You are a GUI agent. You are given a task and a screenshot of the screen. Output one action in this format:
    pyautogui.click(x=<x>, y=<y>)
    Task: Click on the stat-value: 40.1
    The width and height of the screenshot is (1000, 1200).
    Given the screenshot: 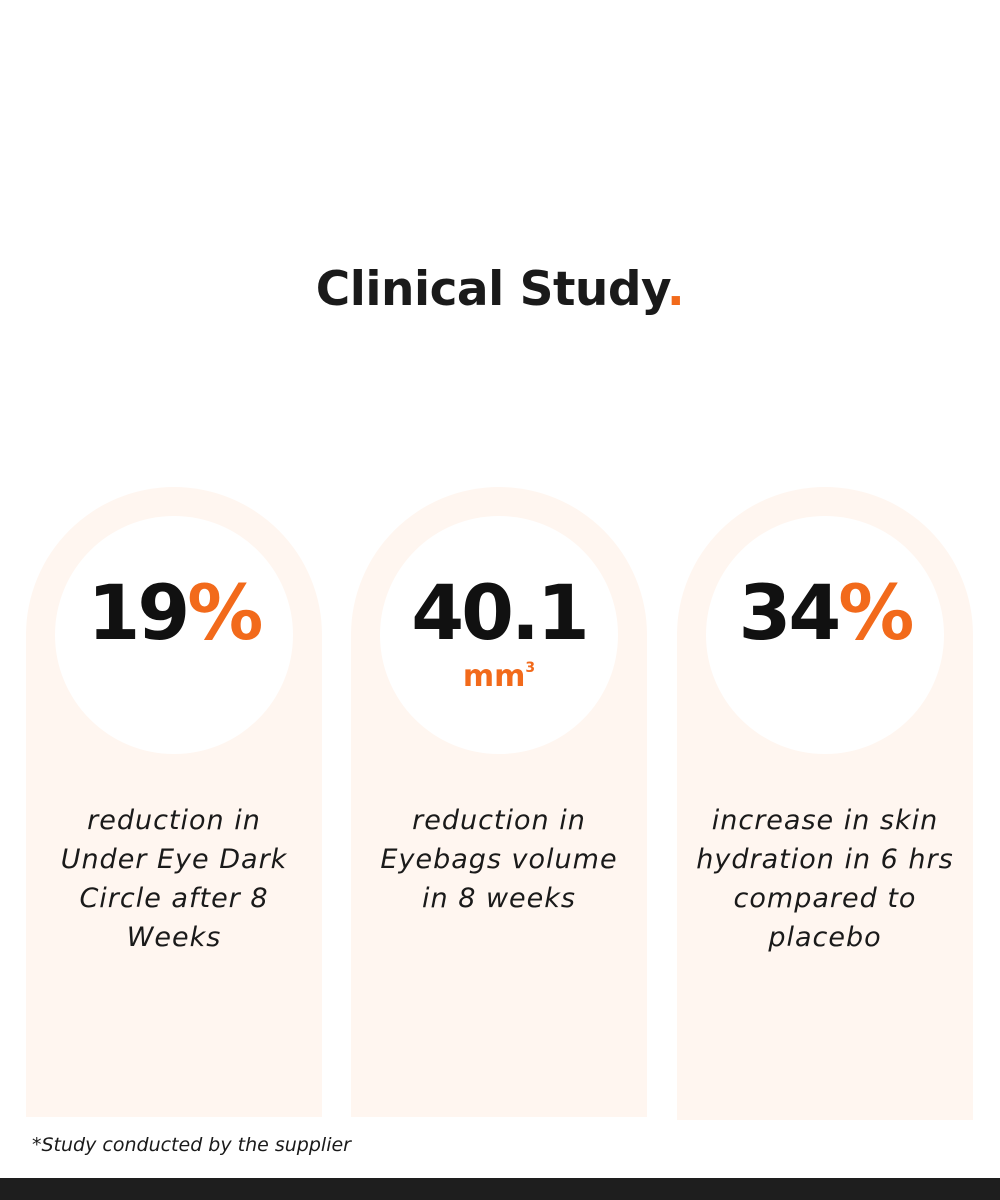 What is the action you would take?
    pyautogui.click(x=499, y=613)
    